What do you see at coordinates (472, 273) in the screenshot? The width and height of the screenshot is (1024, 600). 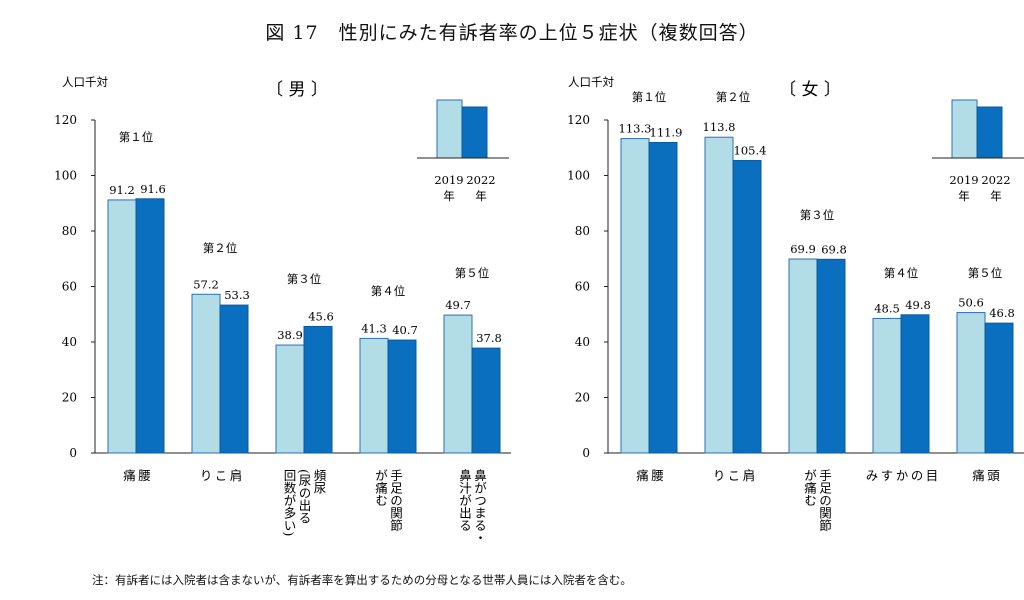 I see `rank-label-male-4: 第５位` at bounding box center [472, 273].